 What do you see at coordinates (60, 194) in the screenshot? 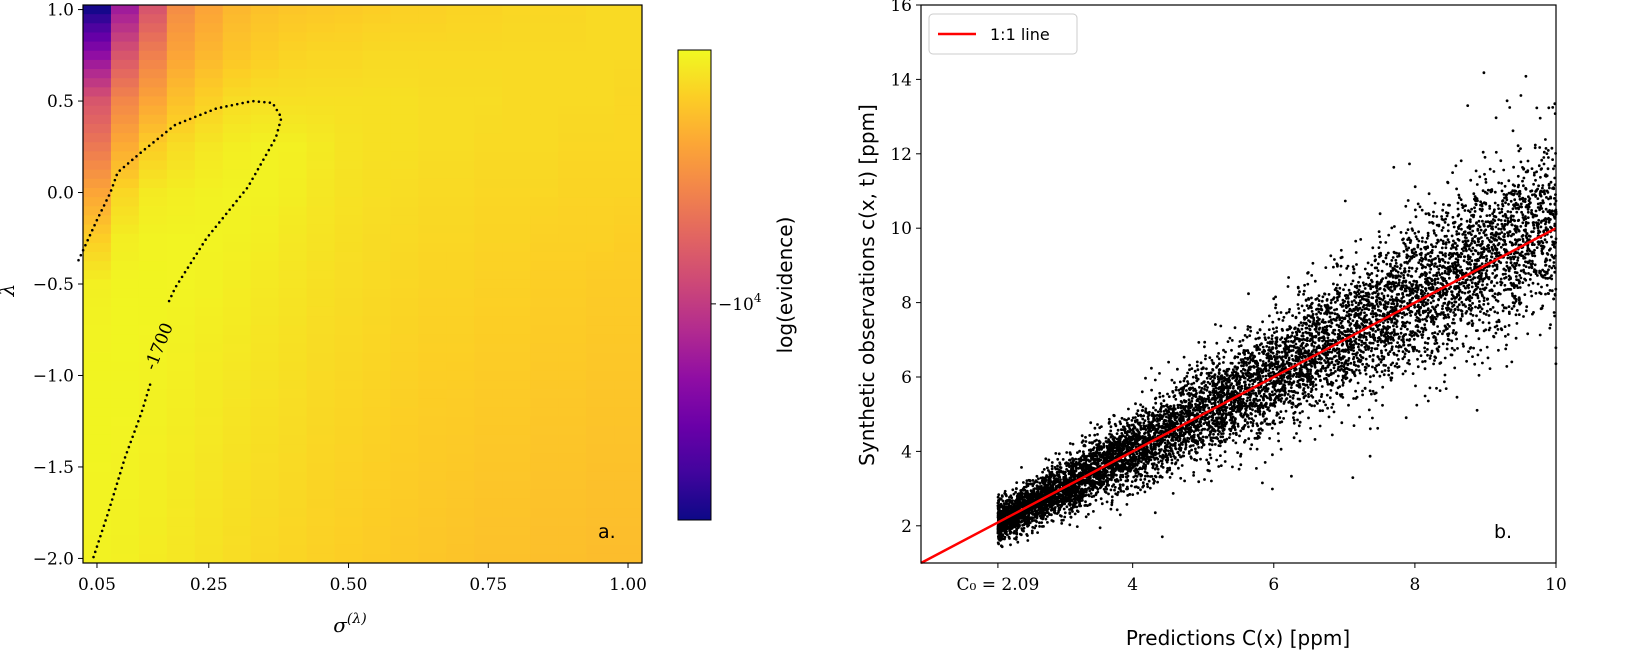
I see `y-tick-label: 0.0` at bounding box center [60, 194].